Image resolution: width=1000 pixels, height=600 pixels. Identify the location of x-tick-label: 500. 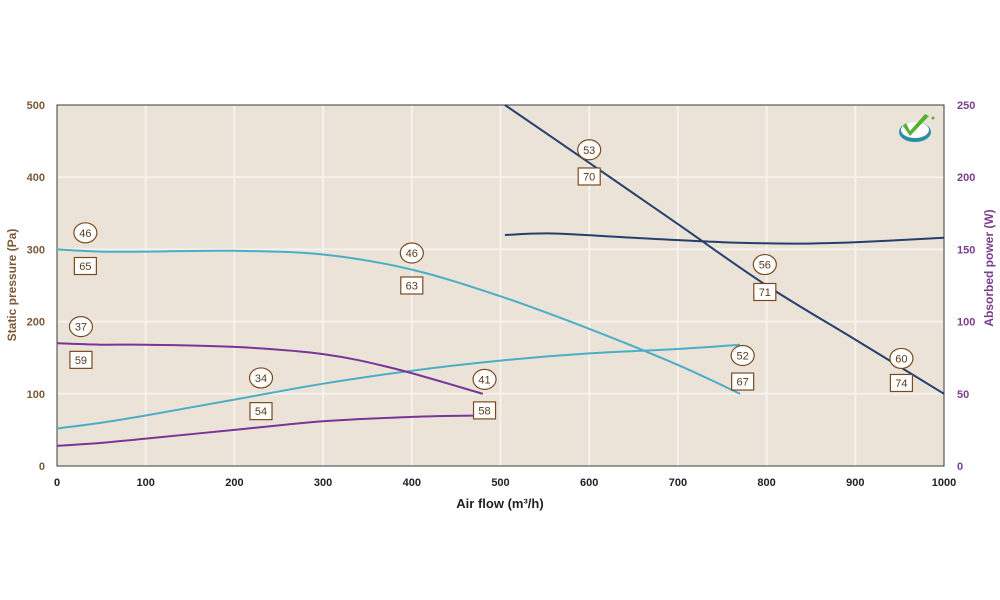
(500, 483).